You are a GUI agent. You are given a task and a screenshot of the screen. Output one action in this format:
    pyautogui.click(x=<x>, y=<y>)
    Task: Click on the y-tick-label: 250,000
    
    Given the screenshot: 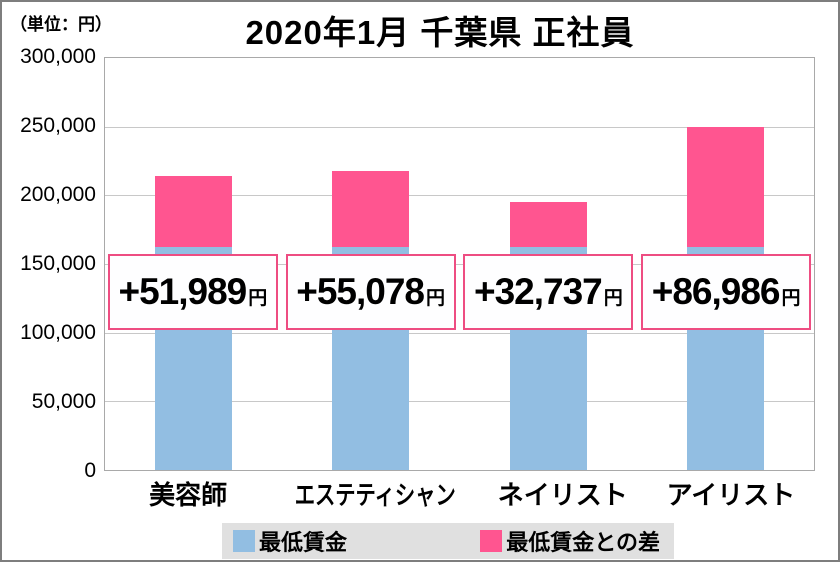 What is the action you would take?
    pyautogui.click(x=58, y=125)
    